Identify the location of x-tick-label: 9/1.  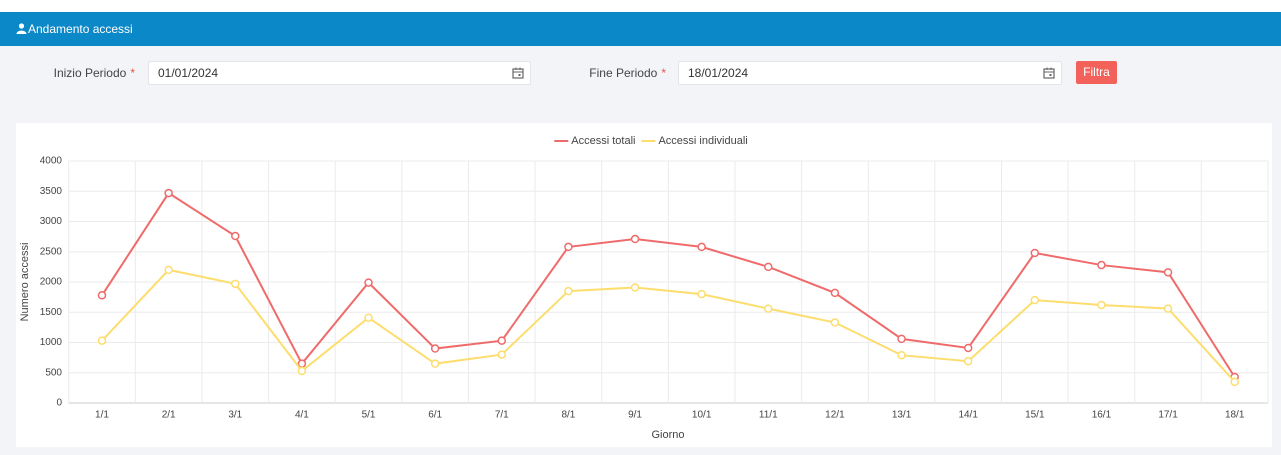
(635, 415).